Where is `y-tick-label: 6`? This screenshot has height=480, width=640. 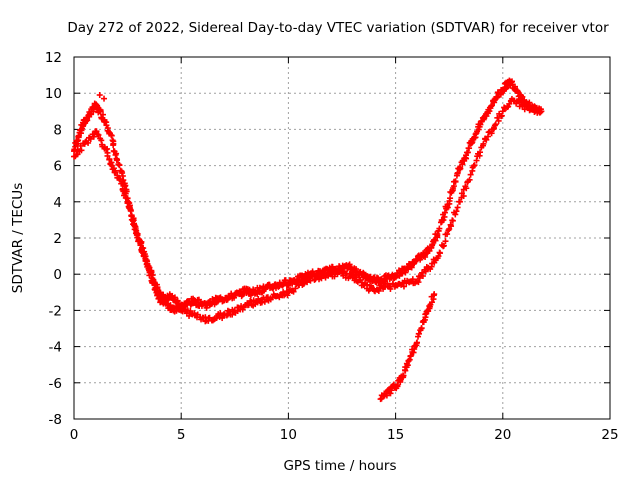
y-tick-label: 6 is located at coordinates (57, 167).